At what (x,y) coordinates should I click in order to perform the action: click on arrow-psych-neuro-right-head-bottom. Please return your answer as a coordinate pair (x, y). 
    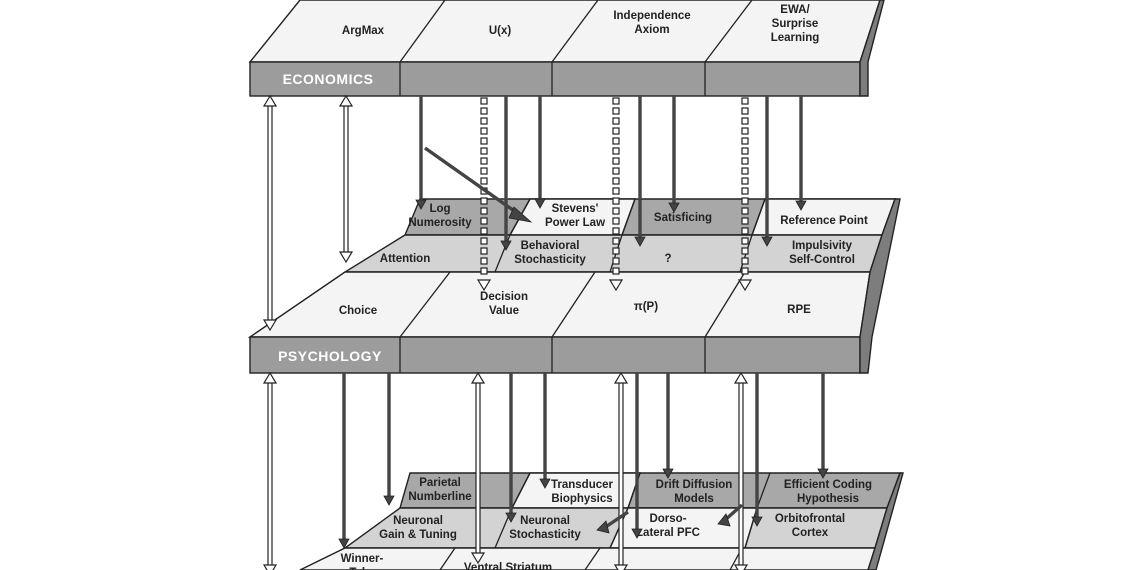
    Looking at the image, I should click on (741, 567).